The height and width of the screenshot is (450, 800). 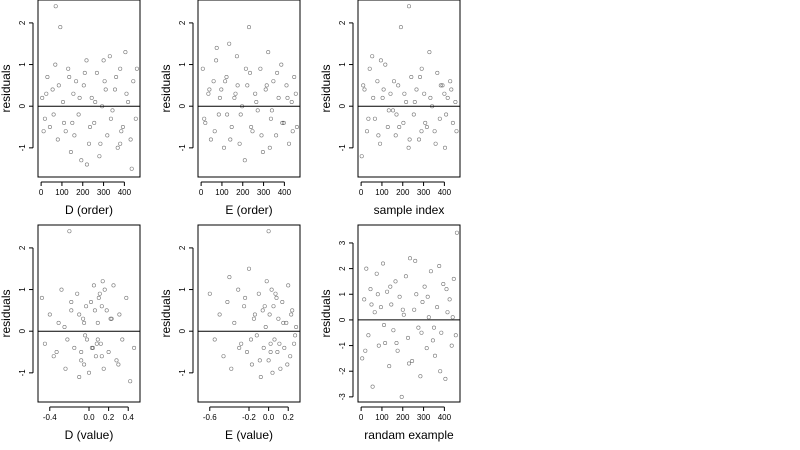 What do you see at coordinates (70, 108) in the screenshot?
I see `scatter-panel-1: 0 100 200 300 400 -1 0 1 2 D (order) residuals` at bounding box center [70, 108].